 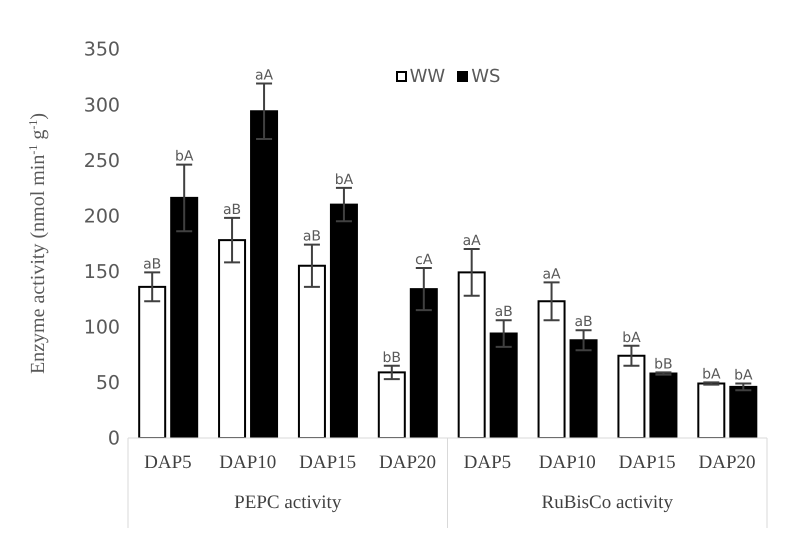 I want to click on legend-label: WS, so click(x=485, y=76).